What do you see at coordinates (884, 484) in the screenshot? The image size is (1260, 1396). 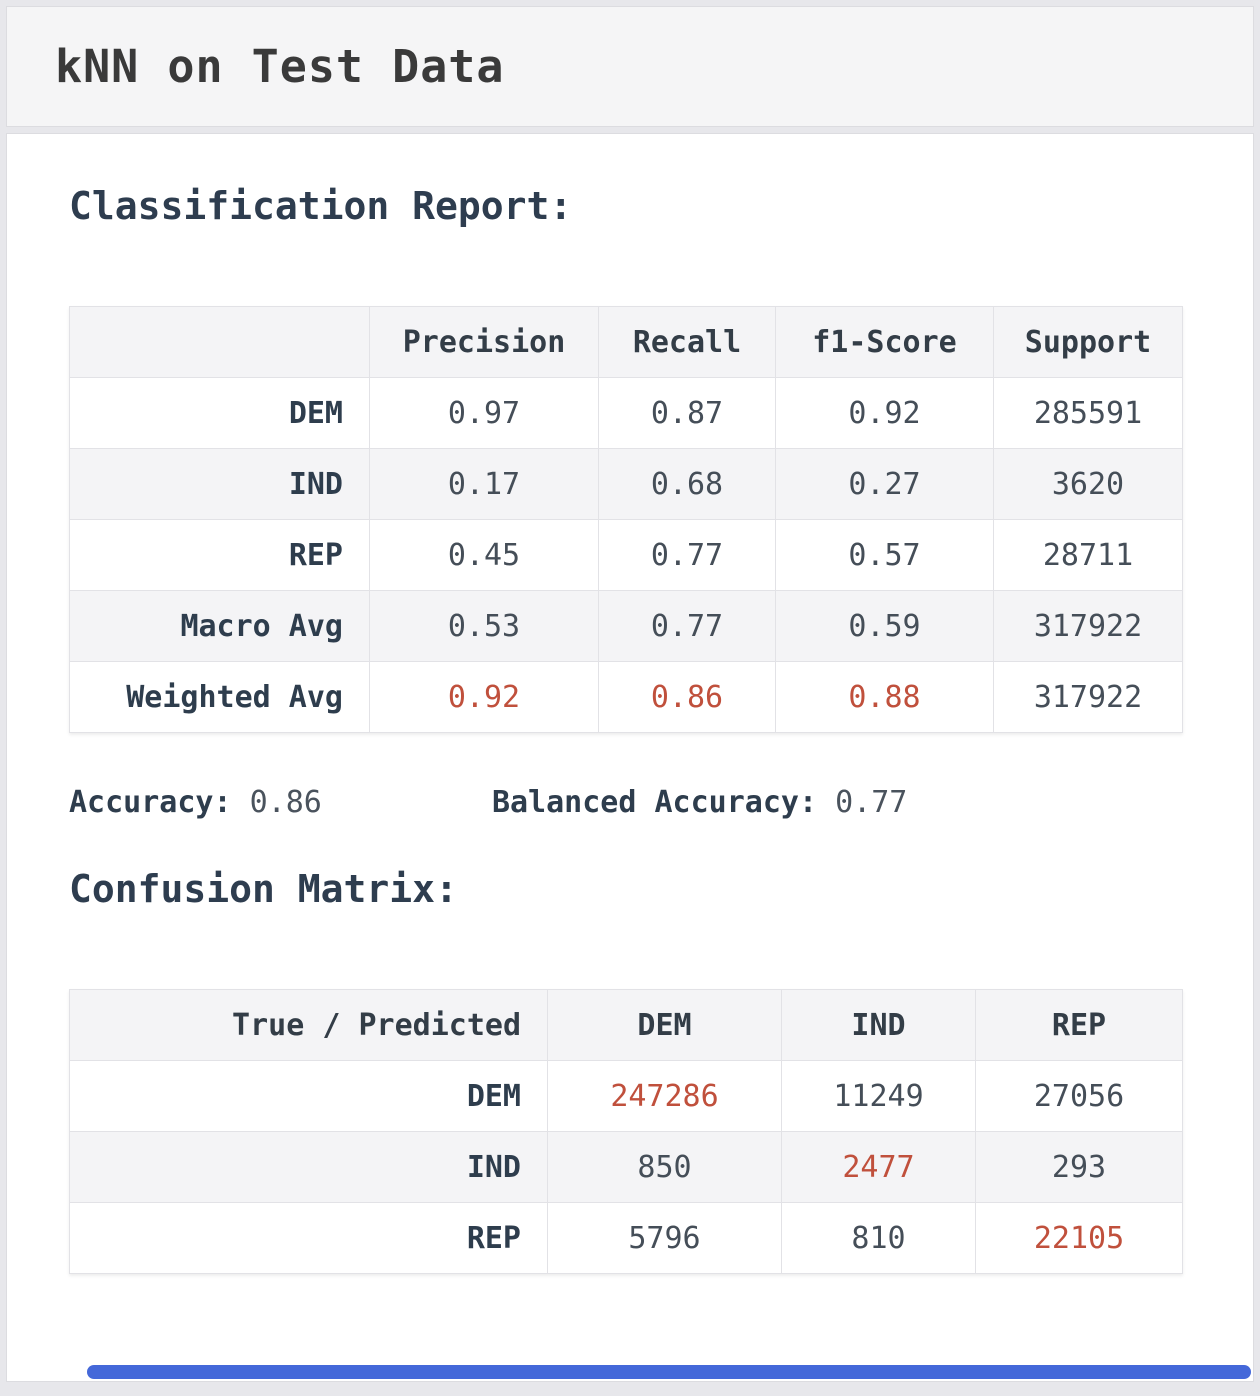 I see `metric-cell: 0.27` at bounding box center [884, 484].